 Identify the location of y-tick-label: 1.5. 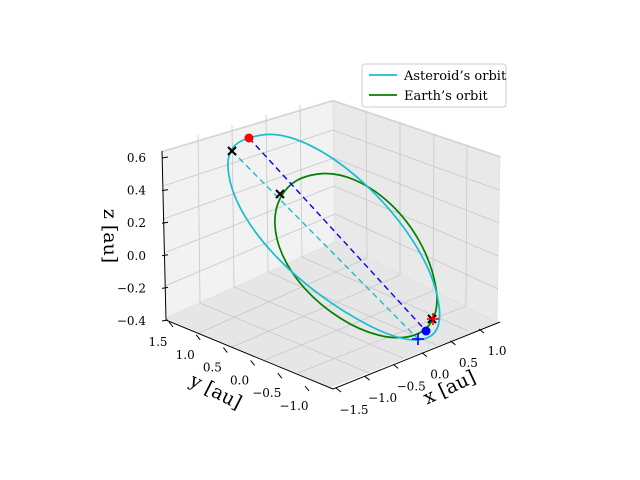
(157, 342).